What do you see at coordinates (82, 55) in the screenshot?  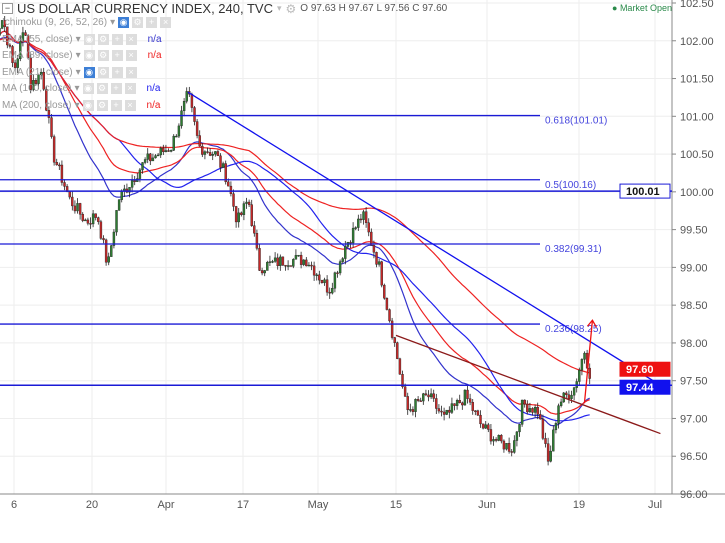 I see `legend-item: EMA (89, close) ▾ ◉ ⚙ + × n/a` at bounding box center [82, 55].